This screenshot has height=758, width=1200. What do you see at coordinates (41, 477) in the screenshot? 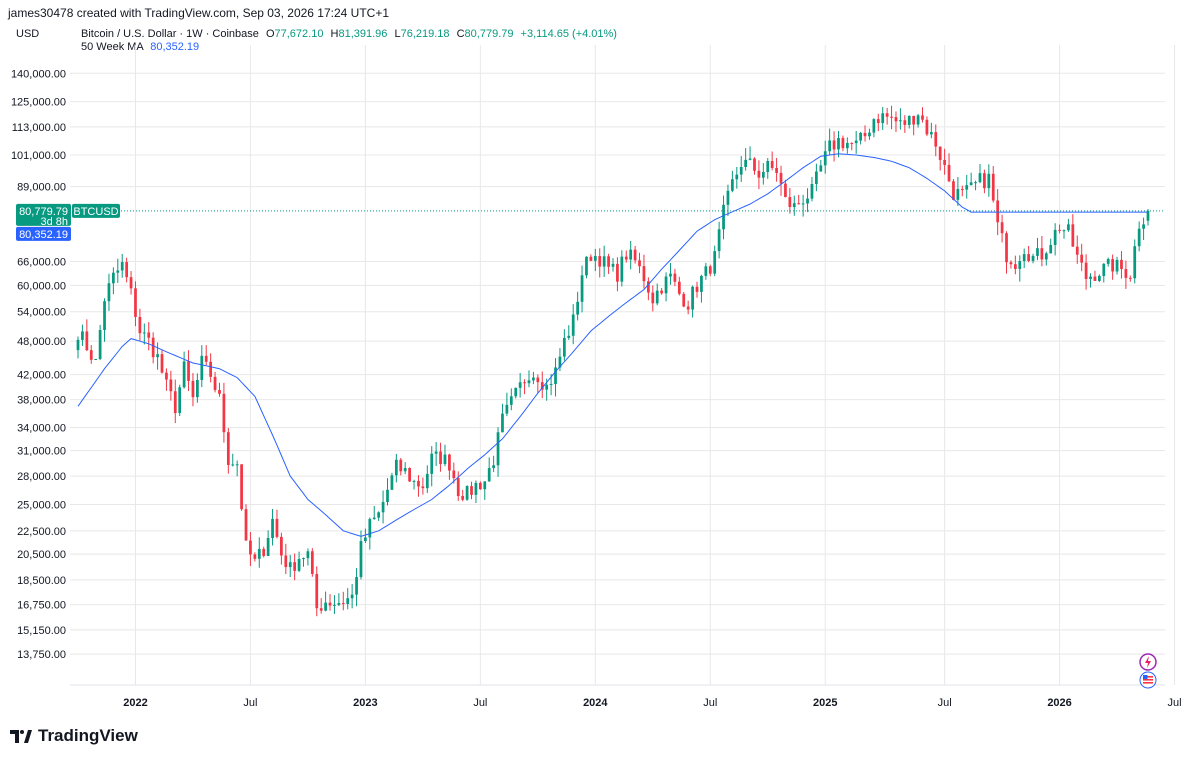
I see `y-tick-label: 28,000.00` at bounding box center [41, 477].